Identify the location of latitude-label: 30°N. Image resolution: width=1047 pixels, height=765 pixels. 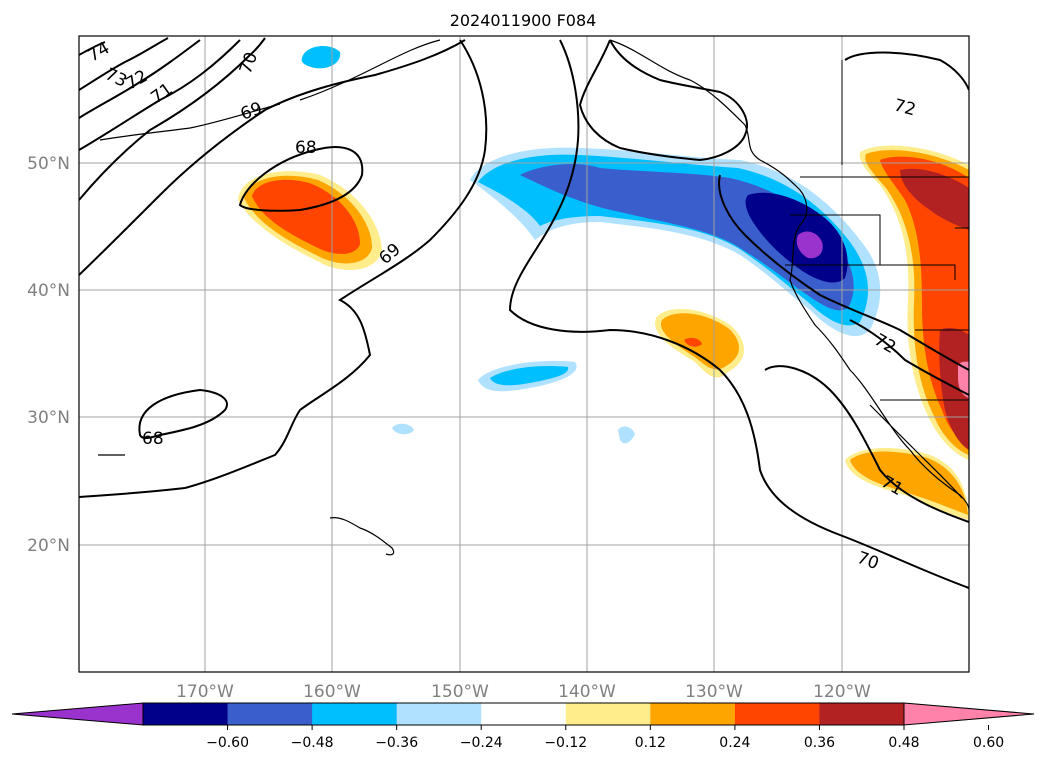
(48, 418).